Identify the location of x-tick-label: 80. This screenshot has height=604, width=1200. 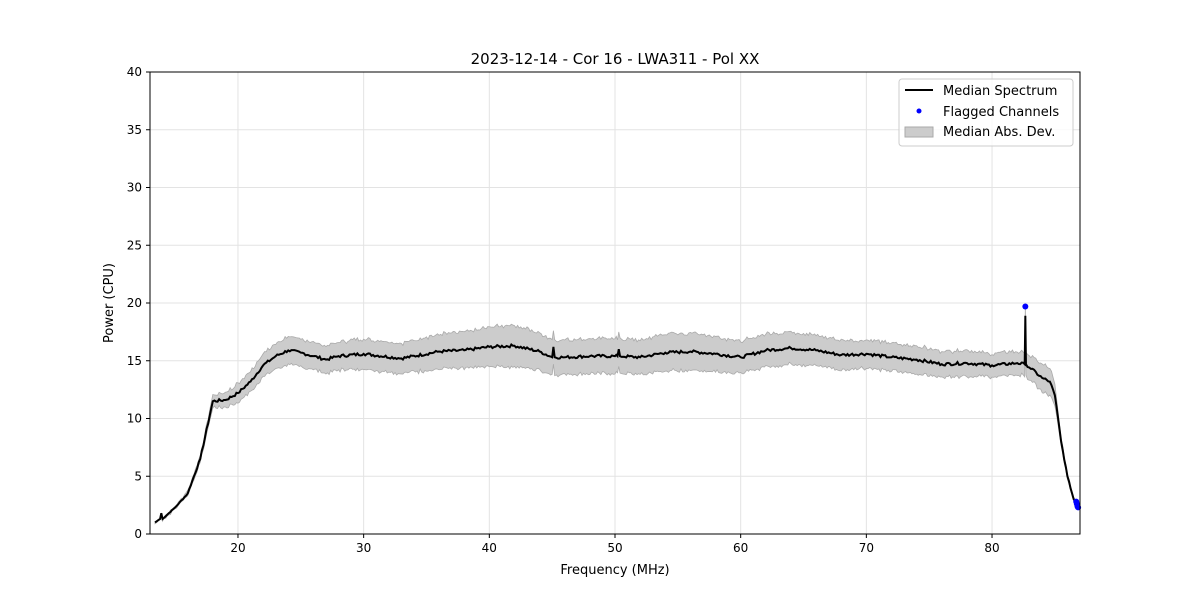
(991, 548).